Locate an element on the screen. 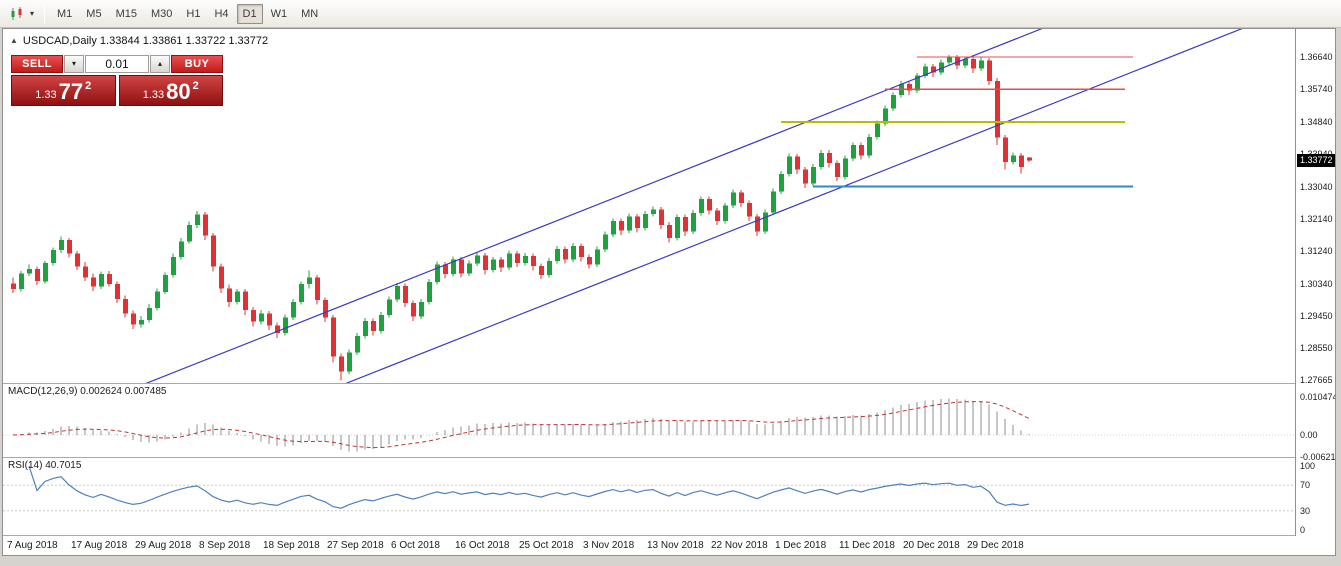 This screenshot has height=566, width=1341. timeframe-button-d1: D1 is located at coordinates (249, 13).